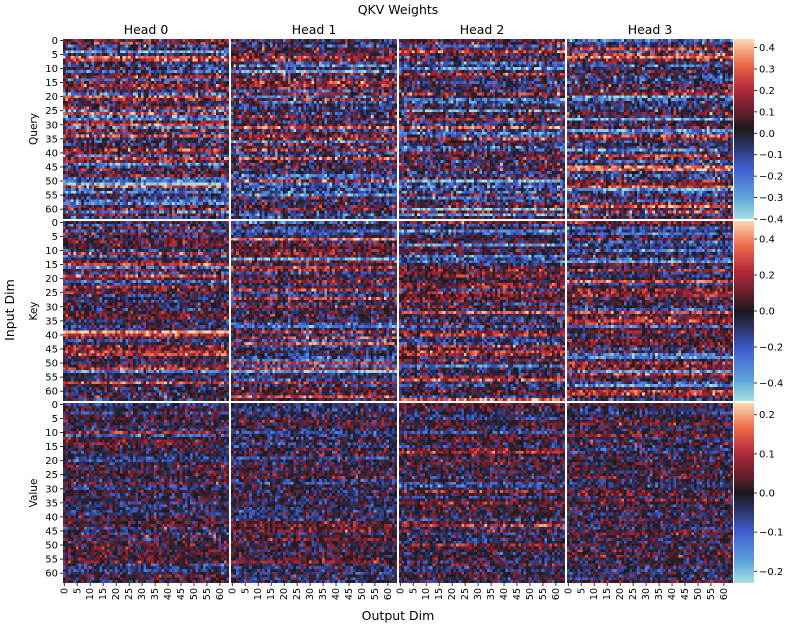  Describe the element at coordinates (51, 196) in the screenshot. I see `y-tick-label: 55` at that location.